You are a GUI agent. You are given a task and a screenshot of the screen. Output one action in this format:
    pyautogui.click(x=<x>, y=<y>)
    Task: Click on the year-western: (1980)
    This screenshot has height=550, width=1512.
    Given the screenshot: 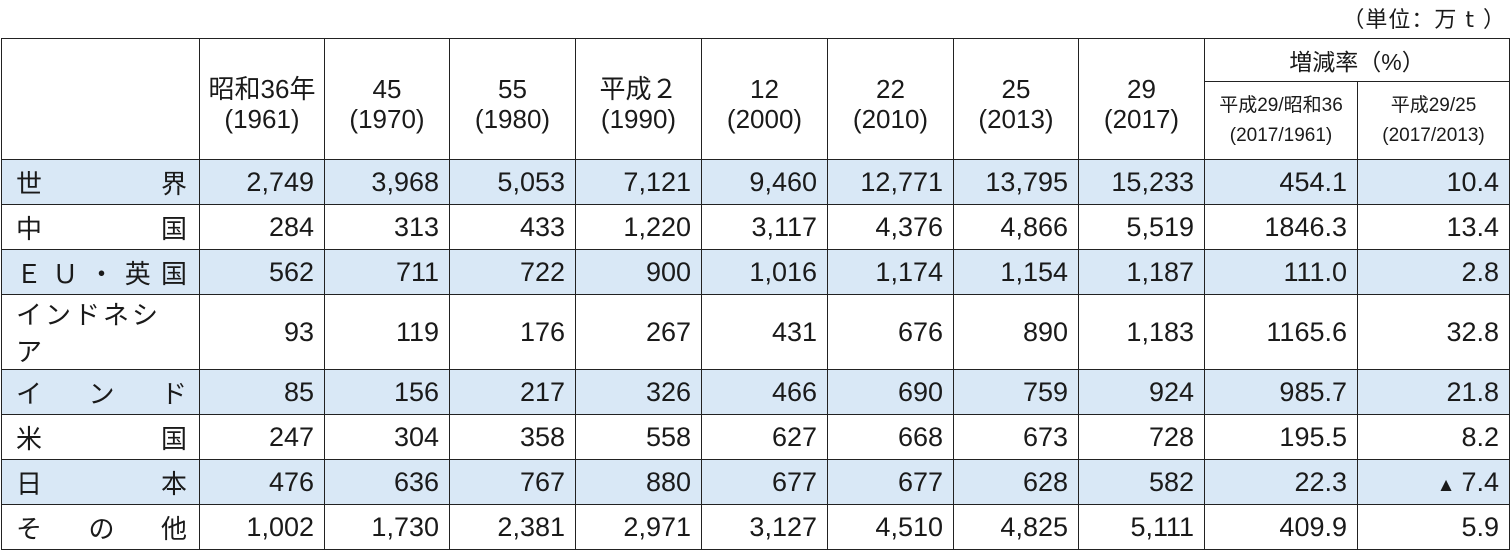 What is the action you would take?
    pyautogui.click(x=512, y=119)
    